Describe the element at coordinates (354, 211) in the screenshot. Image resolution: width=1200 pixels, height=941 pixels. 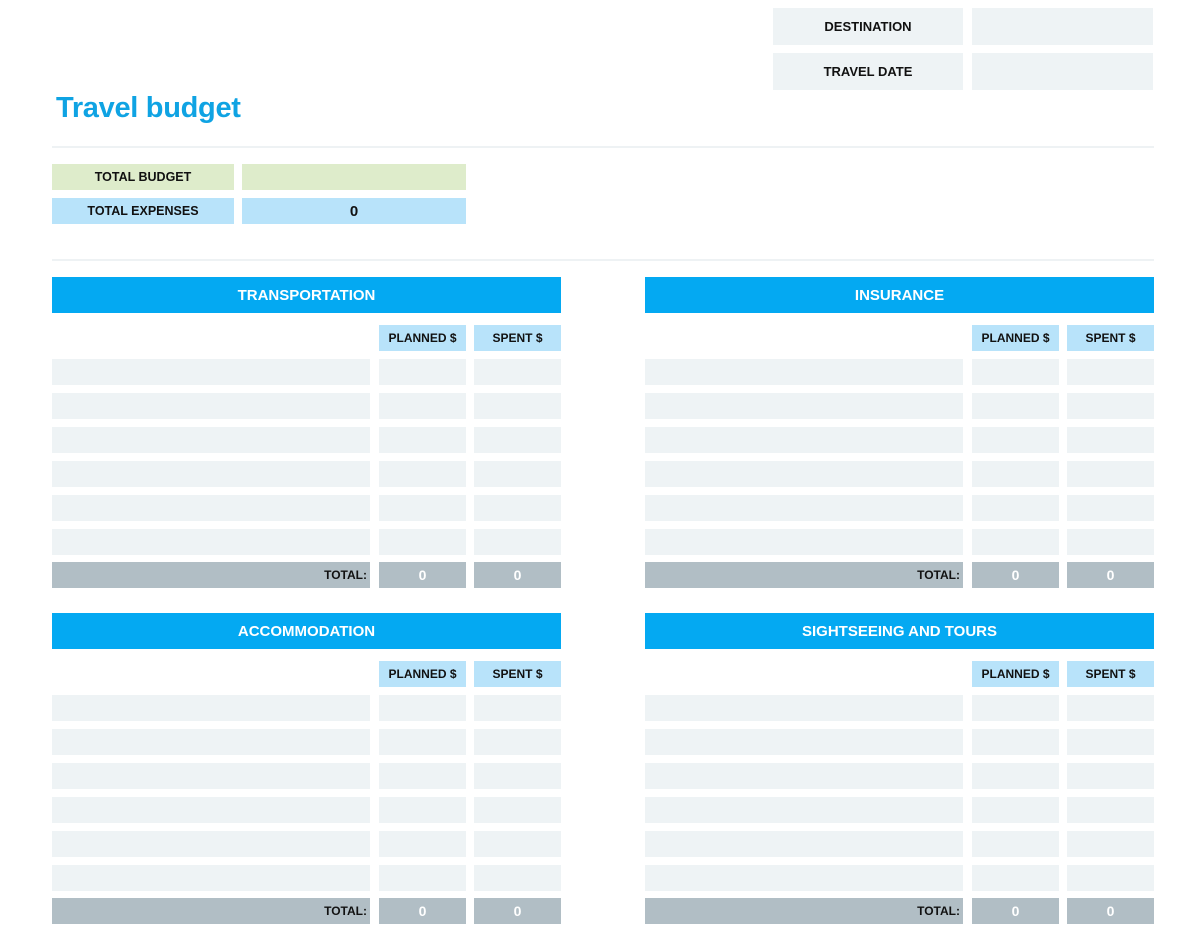
I see `total-expenses-value: 0` at that location.